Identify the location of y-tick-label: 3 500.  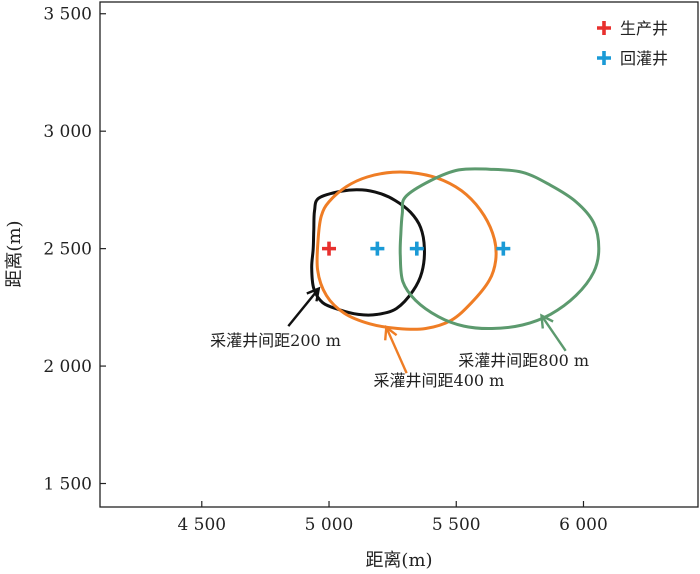
(67, 15).